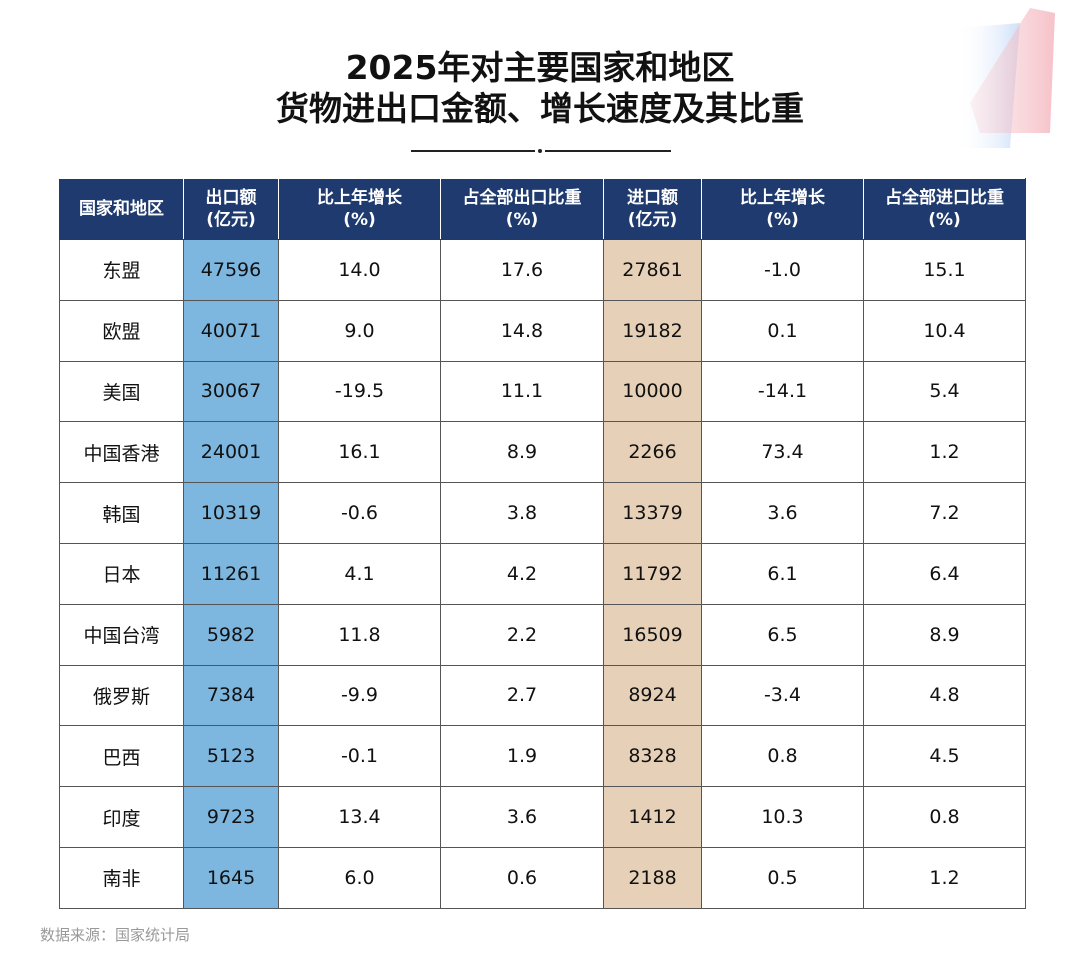 This screenshot has height=960, width=1080. What do you see at coordinates (231, 330) in the screenshot?
I see `cell-export-amount: 40071` at bounding box center [231, 330].